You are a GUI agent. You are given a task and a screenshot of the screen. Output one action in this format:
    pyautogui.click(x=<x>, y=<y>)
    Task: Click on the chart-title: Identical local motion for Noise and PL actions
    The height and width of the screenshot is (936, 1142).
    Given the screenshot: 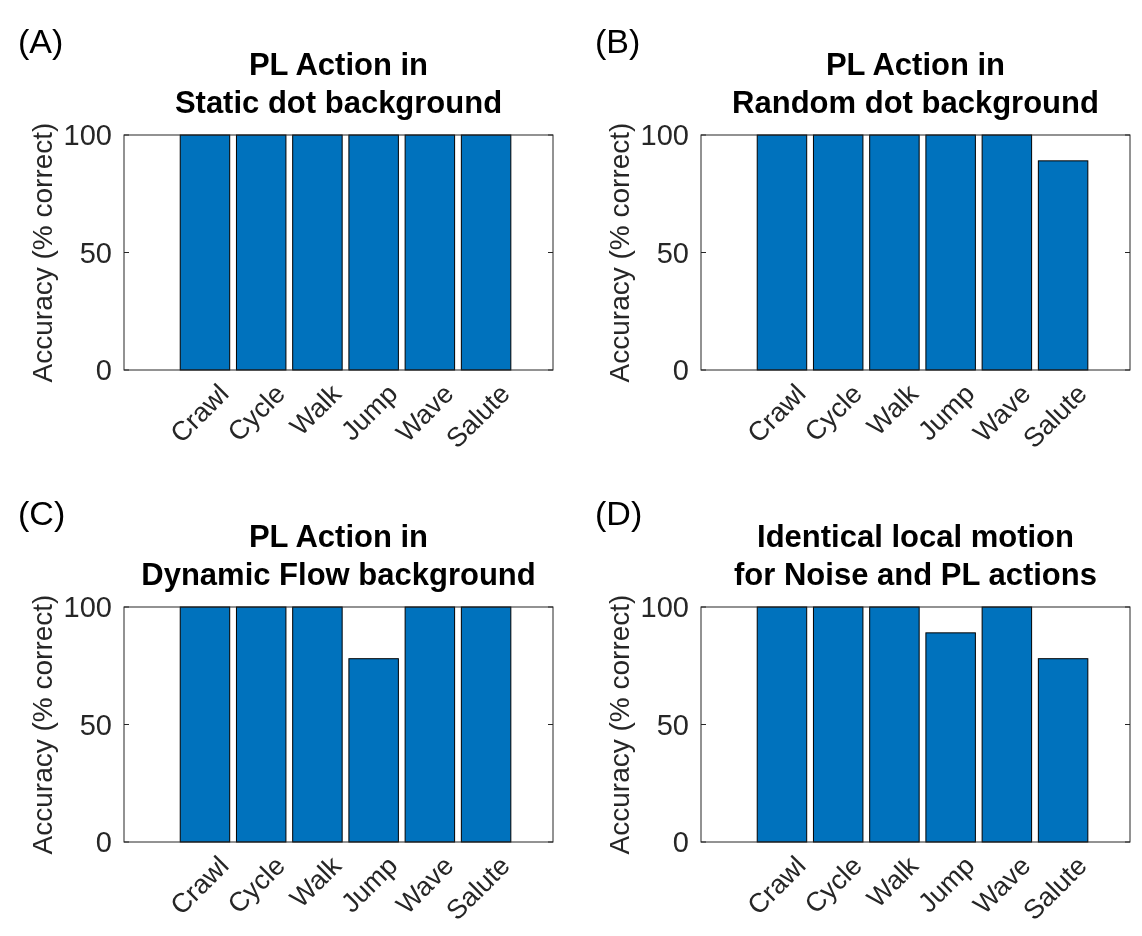 What is the action you would take?
    pyautogui.click(x=915, y=555)
    